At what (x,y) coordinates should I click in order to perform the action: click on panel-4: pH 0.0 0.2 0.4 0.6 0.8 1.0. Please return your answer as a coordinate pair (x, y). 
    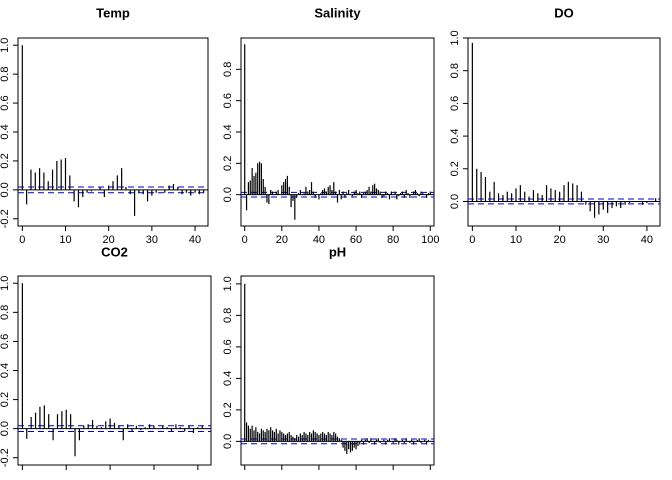
    Looking at the image, I should click on (328, 357).